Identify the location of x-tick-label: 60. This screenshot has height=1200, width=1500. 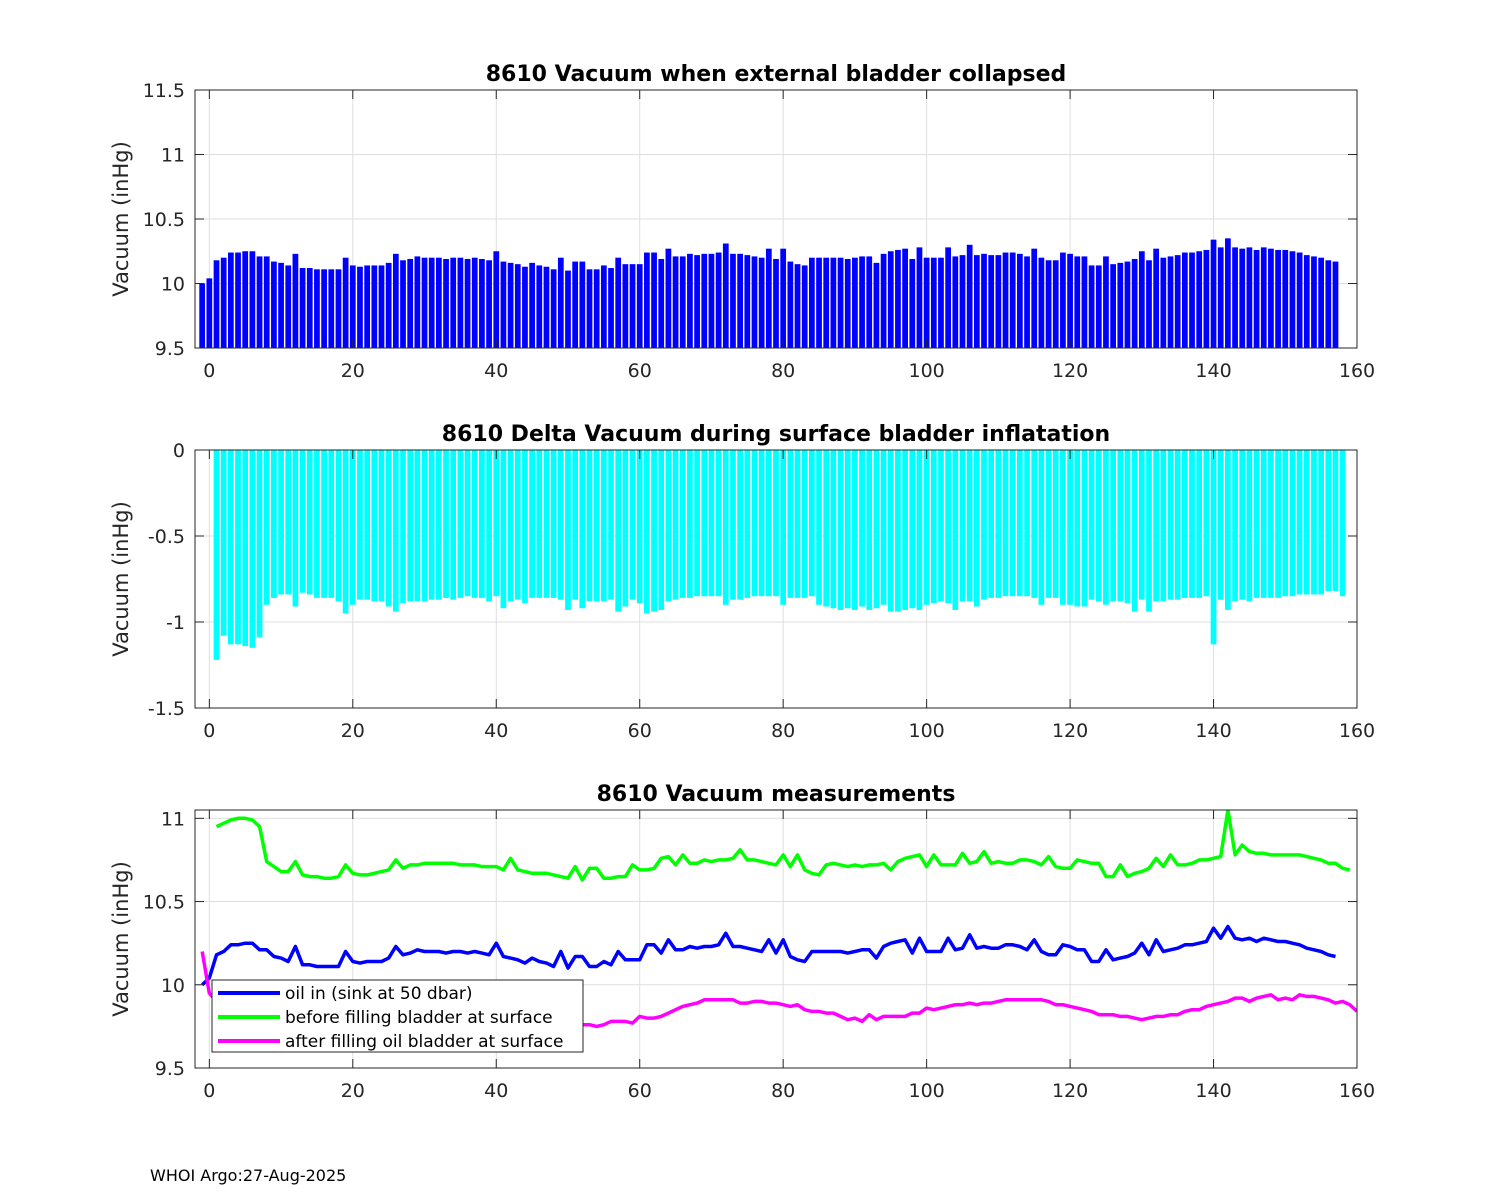
(640, 731).